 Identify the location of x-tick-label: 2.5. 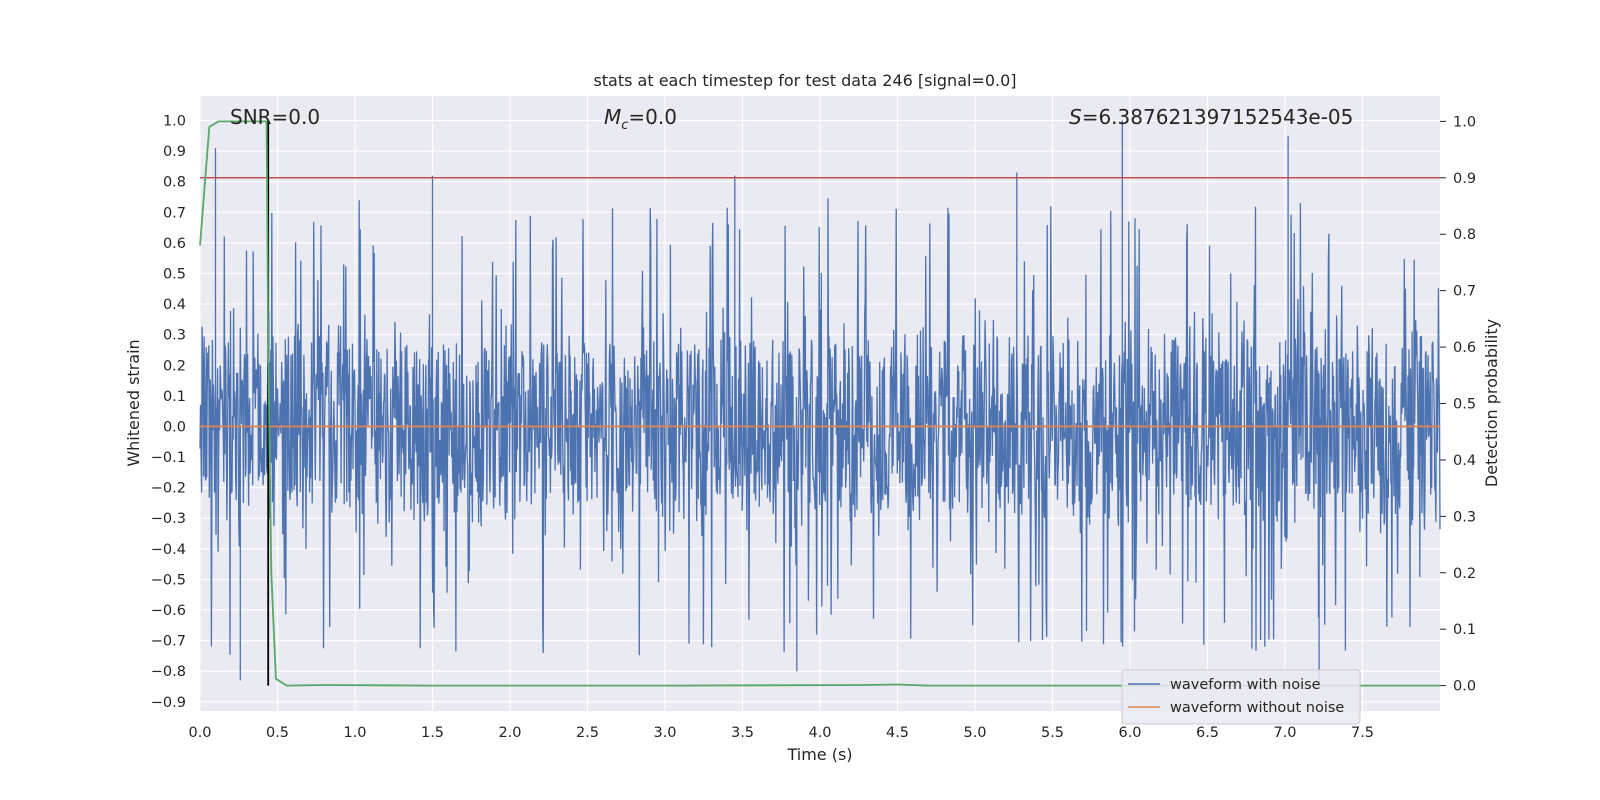
(587, 733).